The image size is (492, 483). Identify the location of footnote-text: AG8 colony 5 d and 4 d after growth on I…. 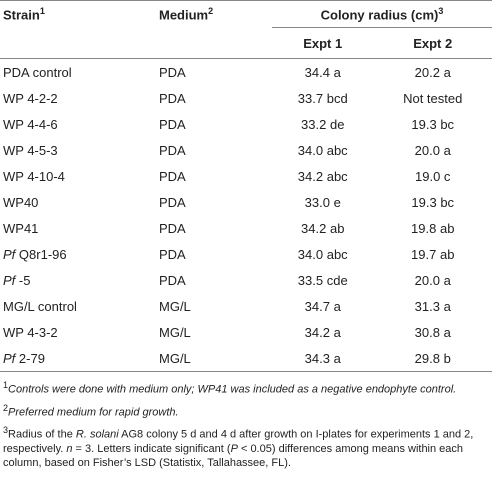
(238, 441).